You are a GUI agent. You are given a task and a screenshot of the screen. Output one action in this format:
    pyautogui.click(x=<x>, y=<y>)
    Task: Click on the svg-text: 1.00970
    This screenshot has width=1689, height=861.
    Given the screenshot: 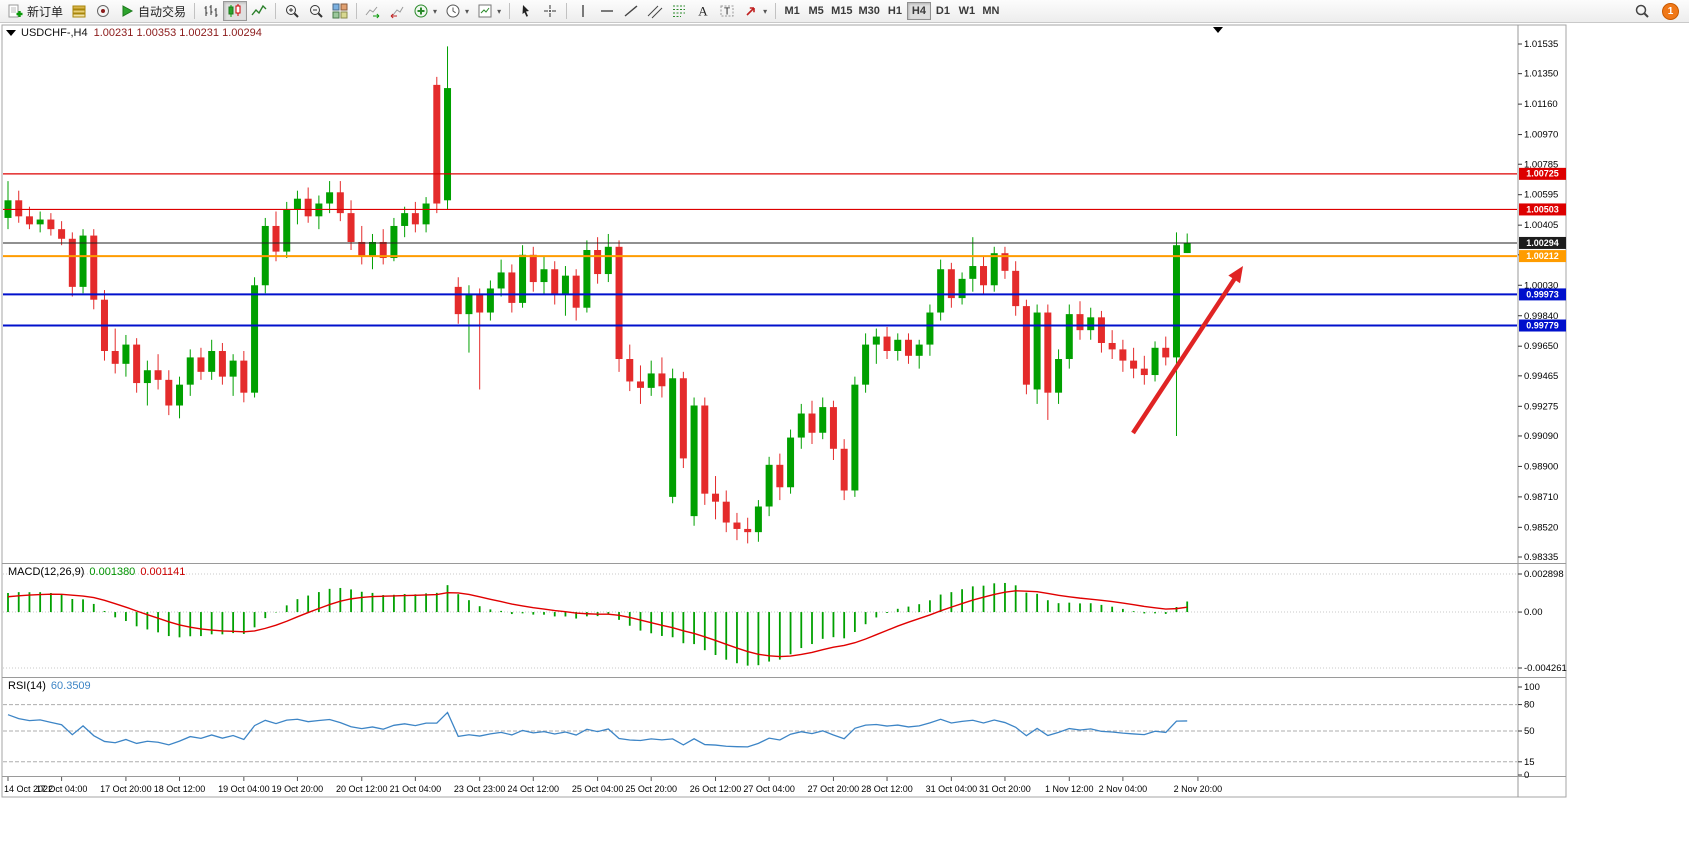 What is the action you would take?
    pyautogui.click(x=1541, y=135)
    